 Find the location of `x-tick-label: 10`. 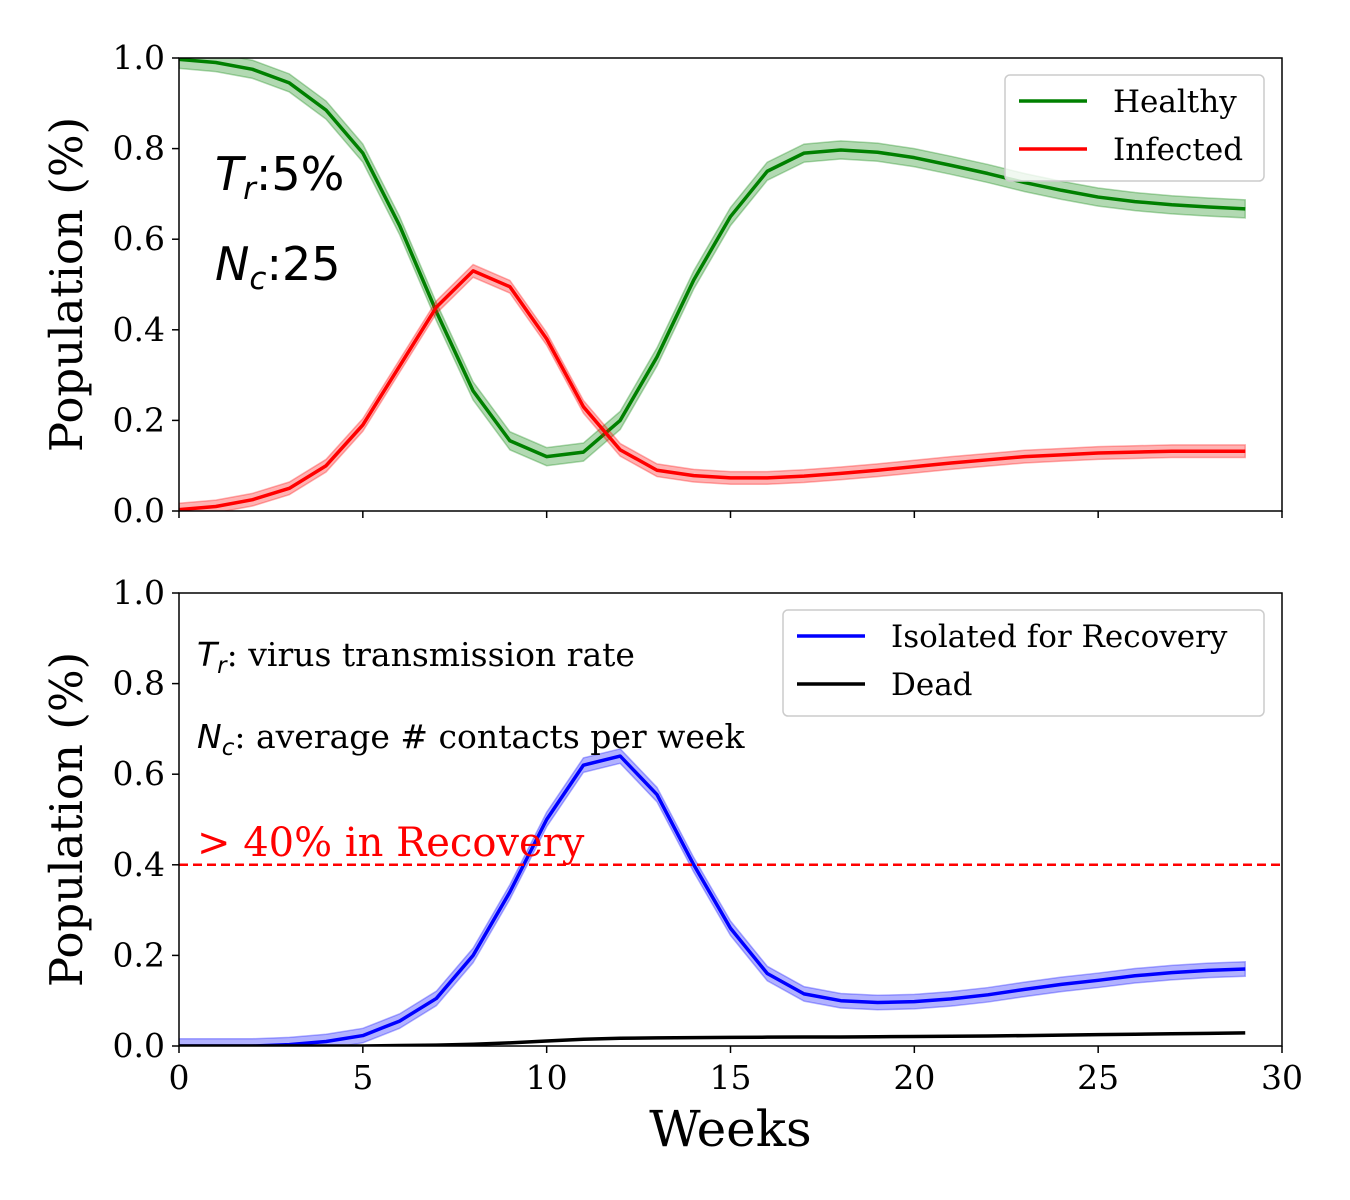

x-tick-label: 10 is located at coordinates (547, 1077).